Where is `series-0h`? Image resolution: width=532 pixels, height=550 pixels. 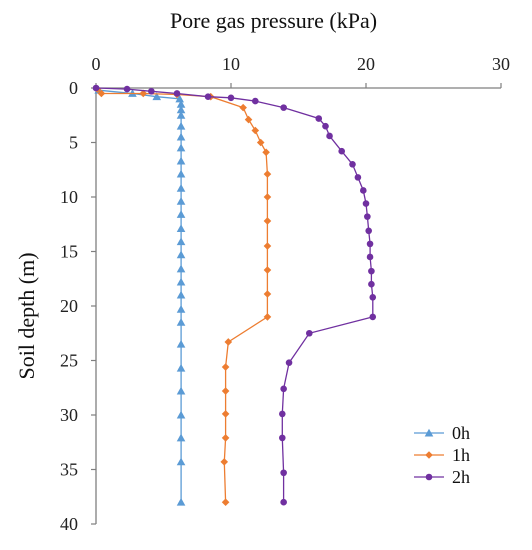 series-0h is located at coordinates (140, 295).